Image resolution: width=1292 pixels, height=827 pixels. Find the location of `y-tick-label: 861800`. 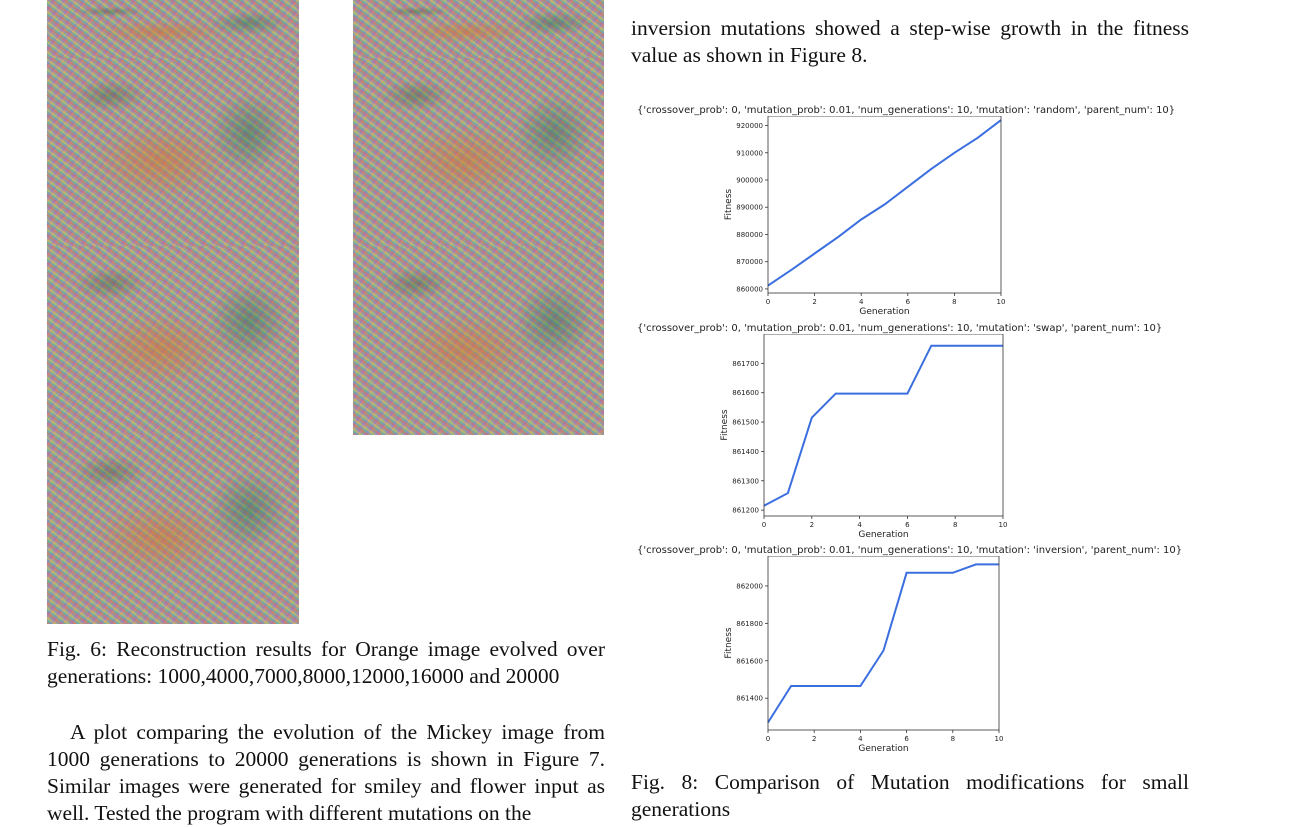

y-tick-label: 861800 is located at coordinates (749, 624).